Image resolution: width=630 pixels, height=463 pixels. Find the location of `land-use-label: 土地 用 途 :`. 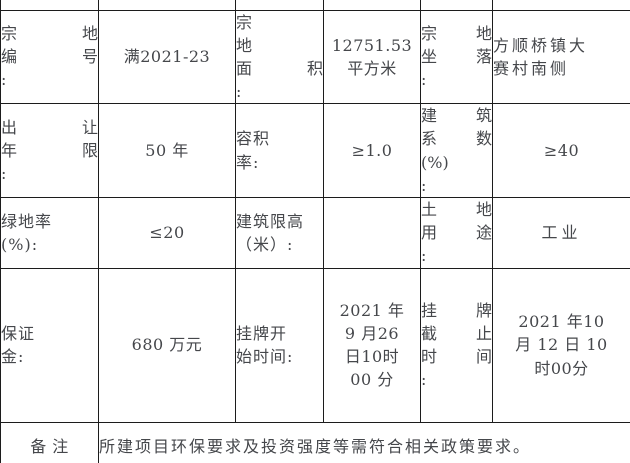

land-use-label: 土地 用 途 : is located at coordinates (456, 233).